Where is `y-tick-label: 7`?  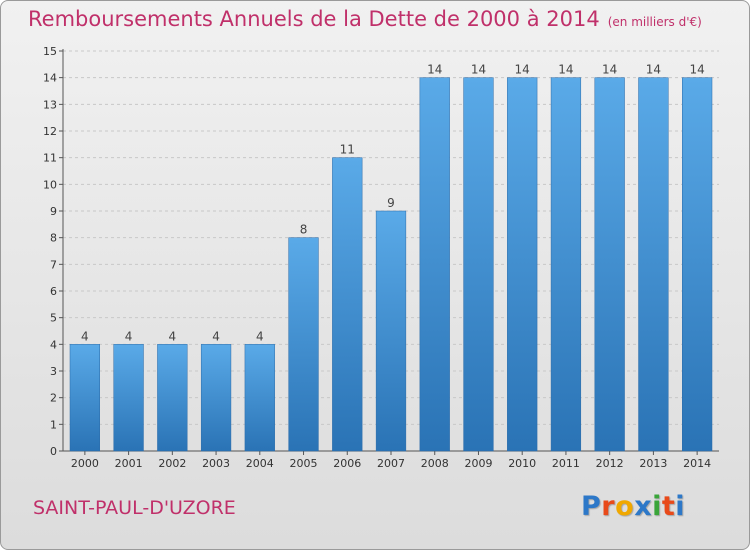
y-tick-label: 7 is located at coordinates (53, 264).